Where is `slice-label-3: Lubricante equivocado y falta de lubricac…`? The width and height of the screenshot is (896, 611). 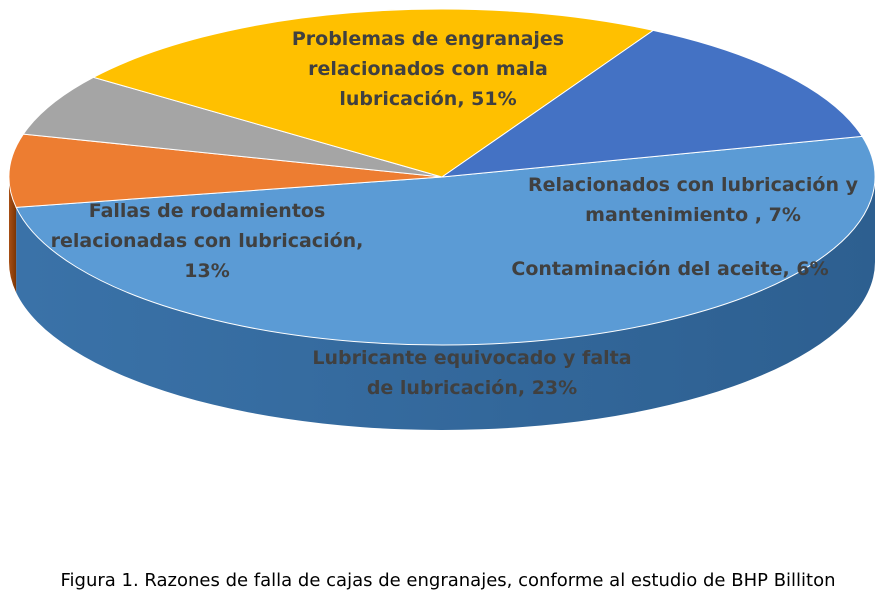 slice-label-3: Lubricante equivocado y falta de lubricac… is located at coordinates (471, 373).